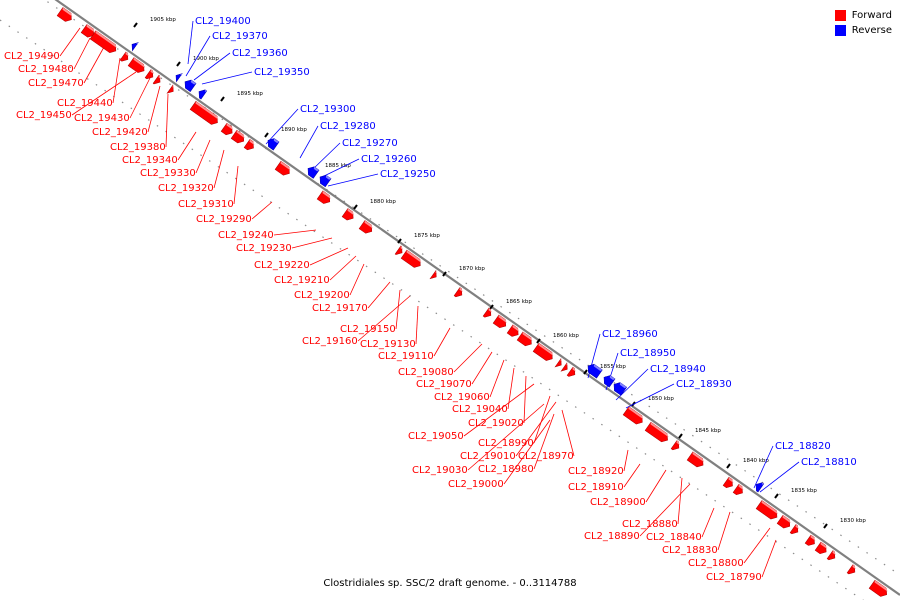  Describe the element at coordinates (427, 236) in the screenshot. I see `tick-label: 1875 kbp` at that location.